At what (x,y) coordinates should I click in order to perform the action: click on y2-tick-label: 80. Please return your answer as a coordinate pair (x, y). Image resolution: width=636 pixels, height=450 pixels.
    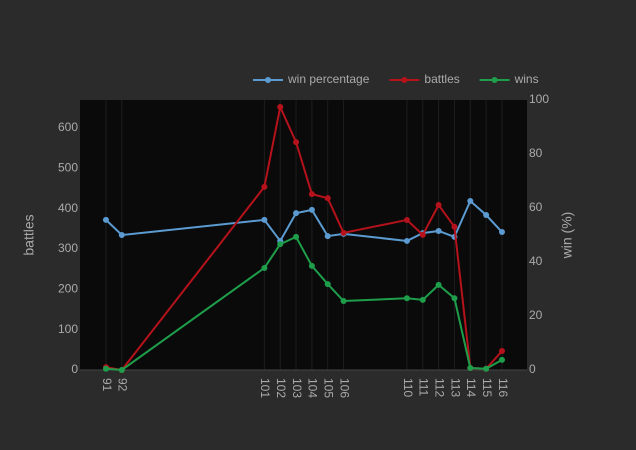
    Looking at the image, I should click on (536, 153).